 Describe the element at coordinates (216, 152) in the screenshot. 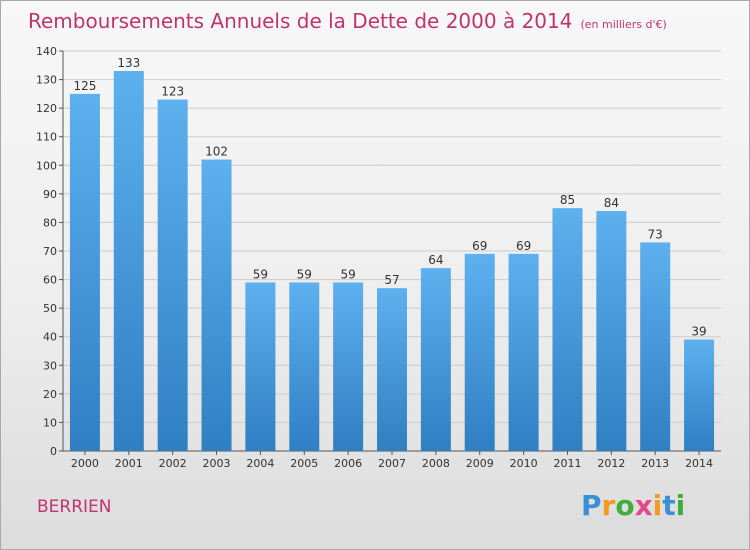

I see `data-label: 102` at that location.